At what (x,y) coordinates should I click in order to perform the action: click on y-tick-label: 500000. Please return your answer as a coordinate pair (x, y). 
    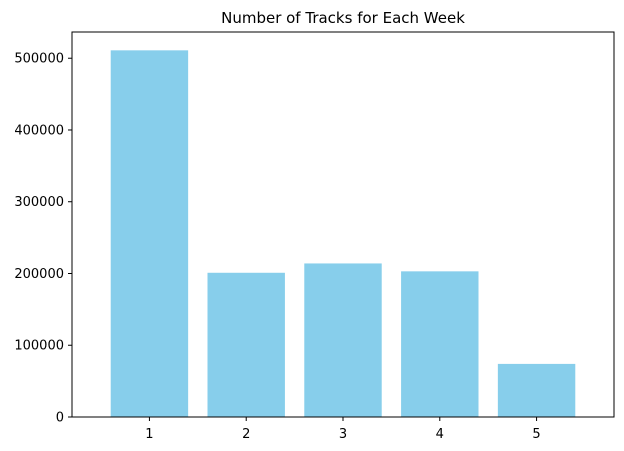
    Looking at the image, I should click on (39, 59).